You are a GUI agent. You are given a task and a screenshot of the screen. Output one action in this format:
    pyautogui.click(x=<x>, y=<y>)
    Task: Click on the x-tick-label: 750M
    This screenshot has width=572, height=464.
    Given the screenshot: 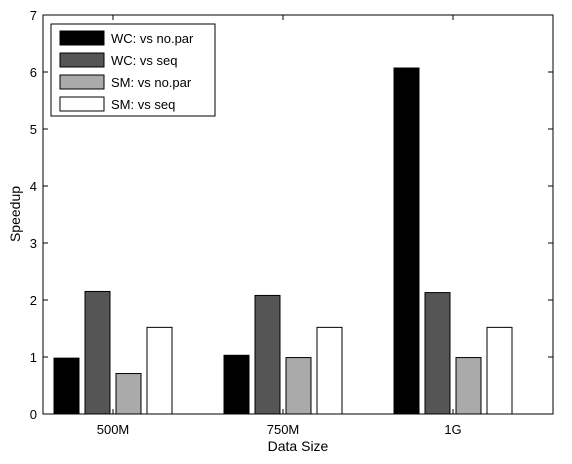 What is the action you would take?
    pyautogui.click(x=283, y=429)
    